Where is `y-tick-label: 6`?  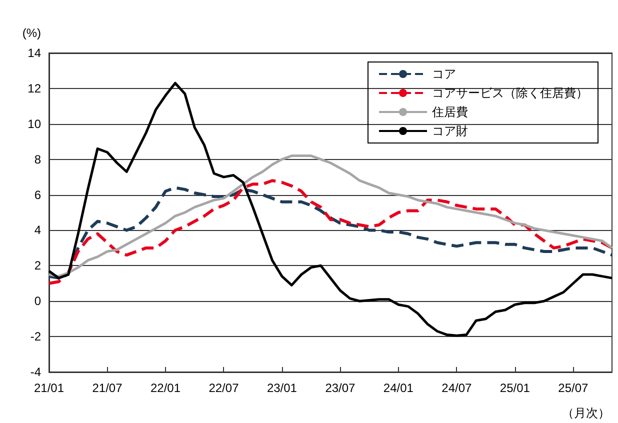
y-tick-label: 6 is located at coordinates (38, 195).